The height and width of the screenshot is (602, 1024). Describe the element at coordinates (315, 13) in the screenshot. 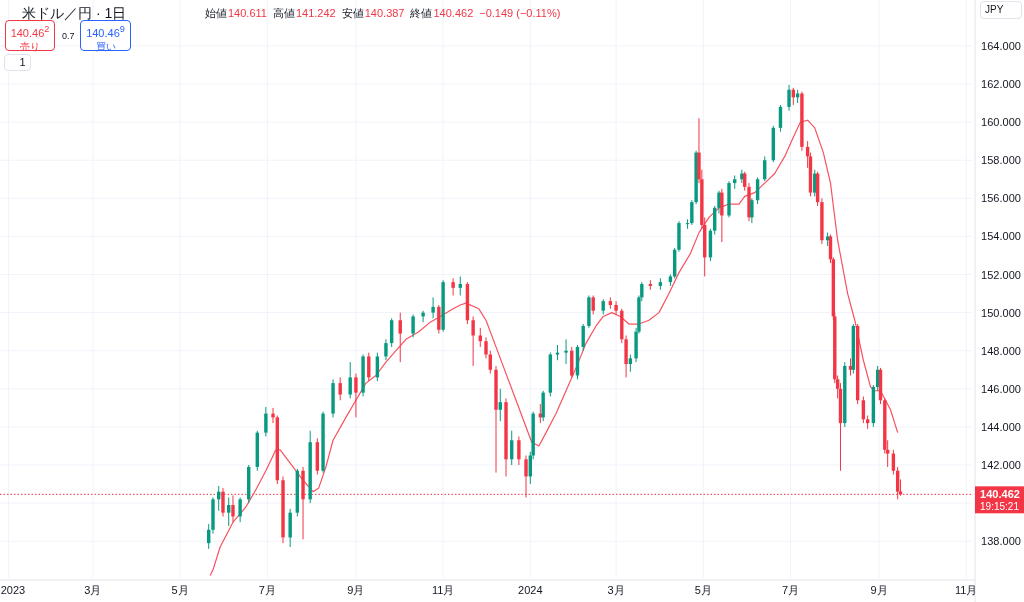

I see `annotation: 141.242` at that location.